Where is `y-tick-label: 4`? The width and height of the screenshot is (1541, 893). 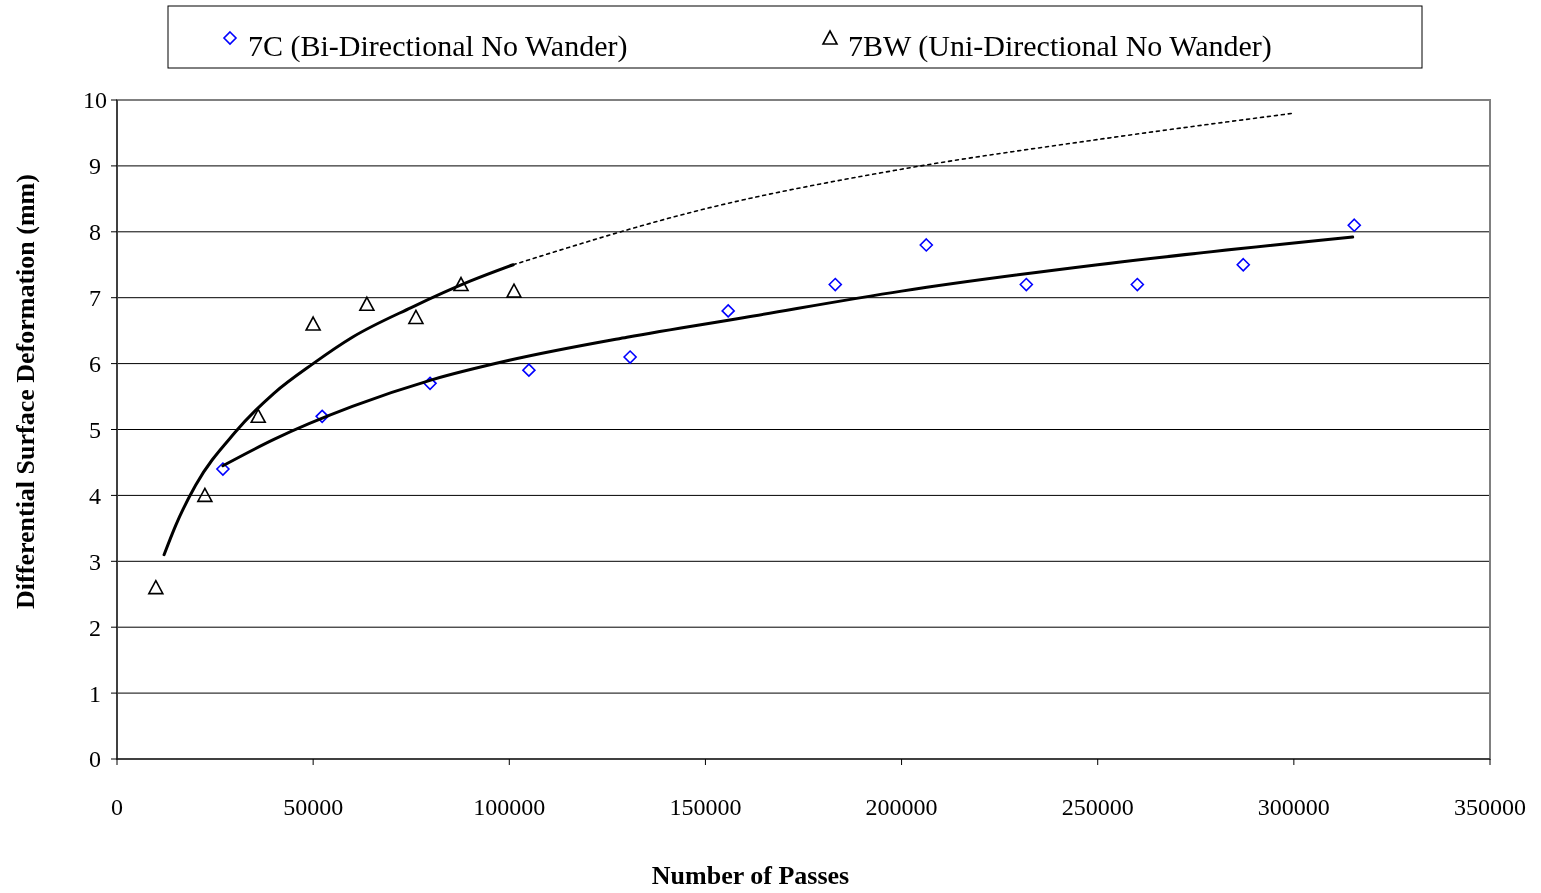
y-tick-label: 4 is located at coordinates (95, 495).